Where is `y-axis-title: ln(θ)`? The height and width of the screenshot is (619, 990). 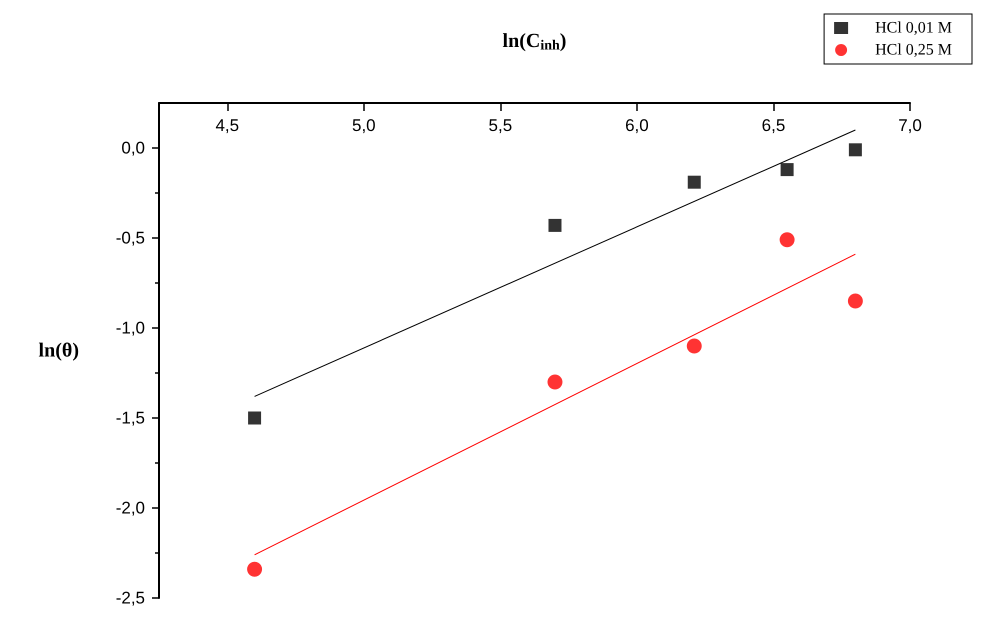
y-axis-title: ln(θ) is located at coordinates (58, 351).